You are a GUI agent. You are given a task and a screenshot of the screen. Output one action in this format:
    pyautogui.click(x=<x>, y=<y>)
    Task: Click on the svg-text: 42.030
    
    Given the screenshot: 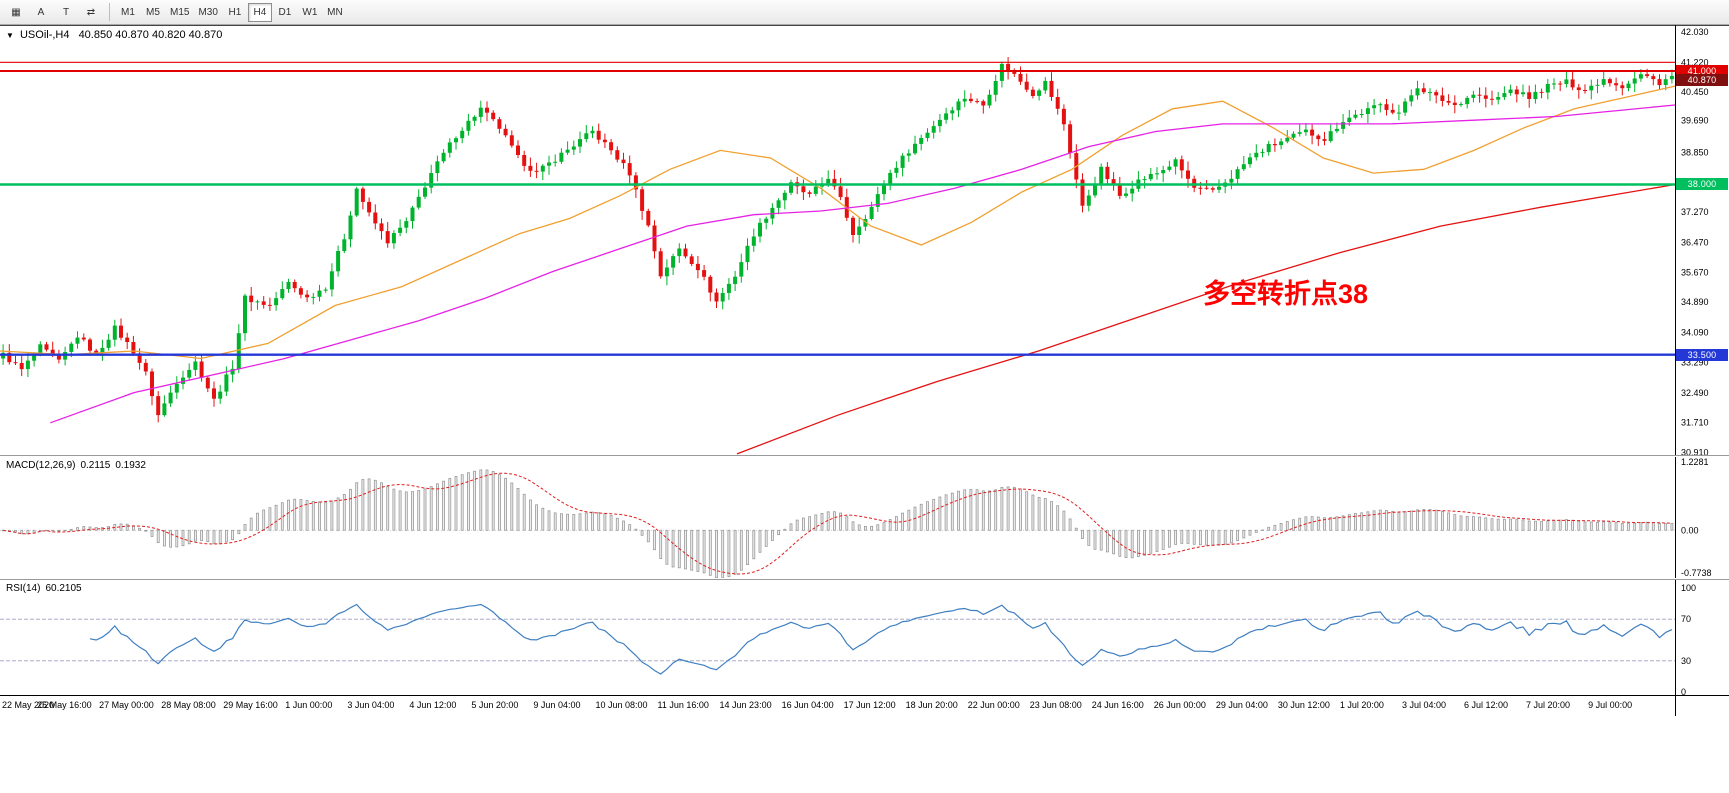 What is the action you would take?
    pyautogui.click(x=1695, y=32)
    